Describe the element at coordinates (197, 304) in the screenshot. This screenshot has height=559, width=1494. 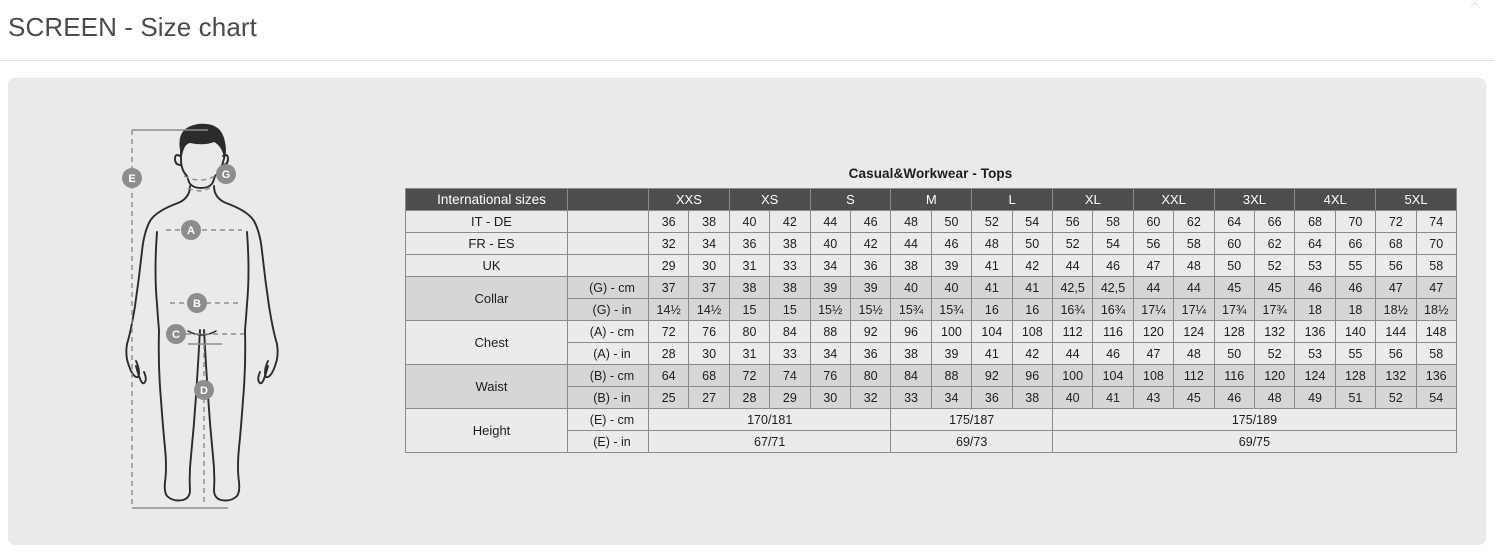
I see `svg-text: B` at that location.